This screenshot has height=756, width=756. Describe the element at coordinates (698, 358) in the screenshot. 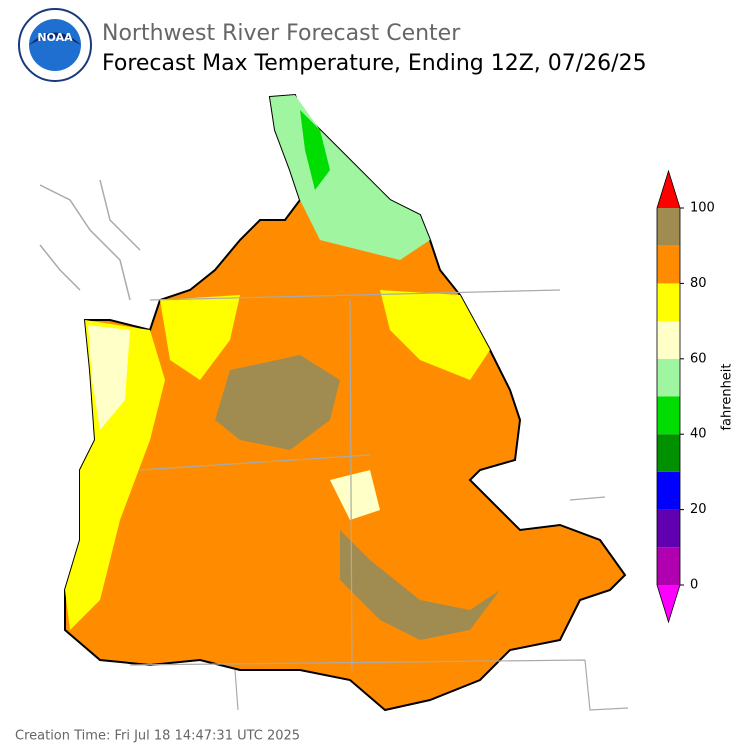

I see `colorbar-tick-label: 60` at that location.